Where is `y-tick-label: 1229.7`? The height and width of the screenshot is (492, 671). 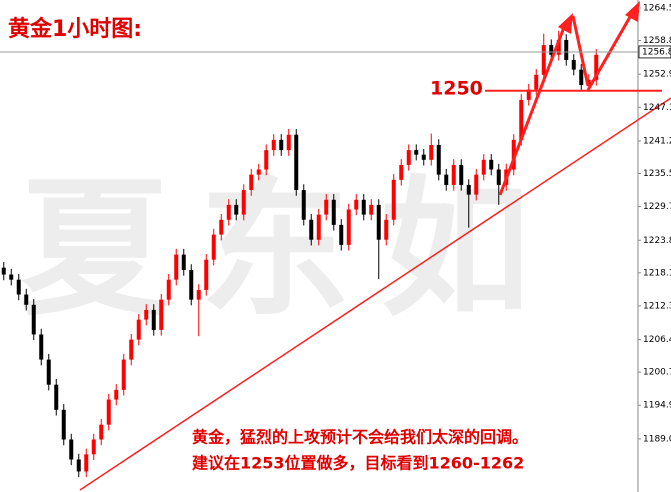
y-tick-label: 1229.7 is located at coordinates (657, 207).